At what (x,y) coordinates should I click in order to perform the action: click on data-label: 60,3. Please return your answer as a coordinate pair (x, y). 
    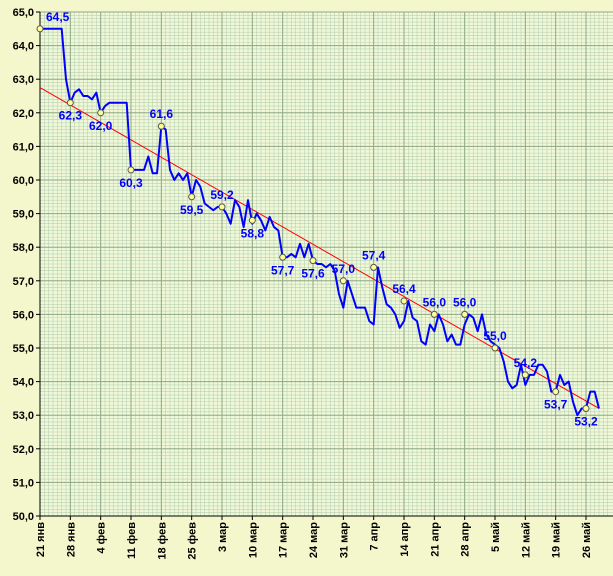
    Looking at the image, I should click on (131, 183).